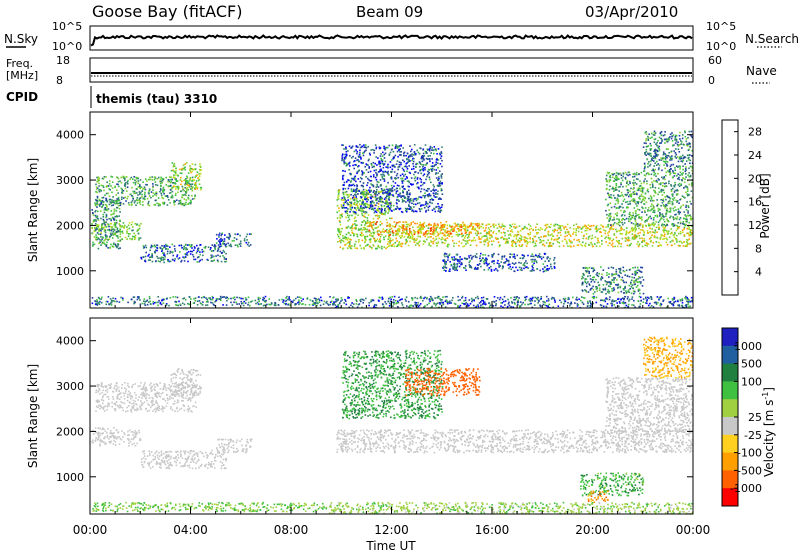  What do you see at coordinates (67, 46) in the screenshot?
I see `noise-left-tick-bottom: 10^0` at bounding box center [67, 46].